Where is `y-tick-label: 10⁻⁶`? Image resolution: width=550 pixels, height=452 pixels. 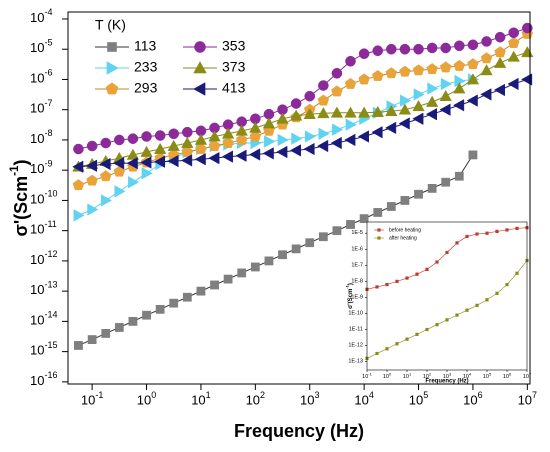
y-tick-label: 10⁻⁶ is located at coordinates (41, 77).